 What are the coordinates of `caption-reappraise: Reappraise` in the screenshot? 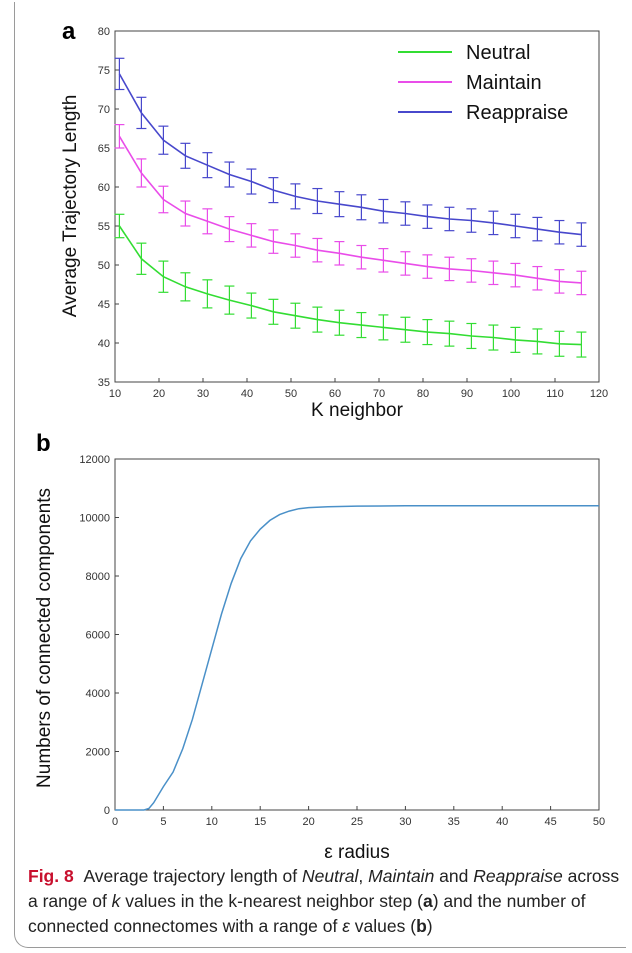 It's located at (518, 876).